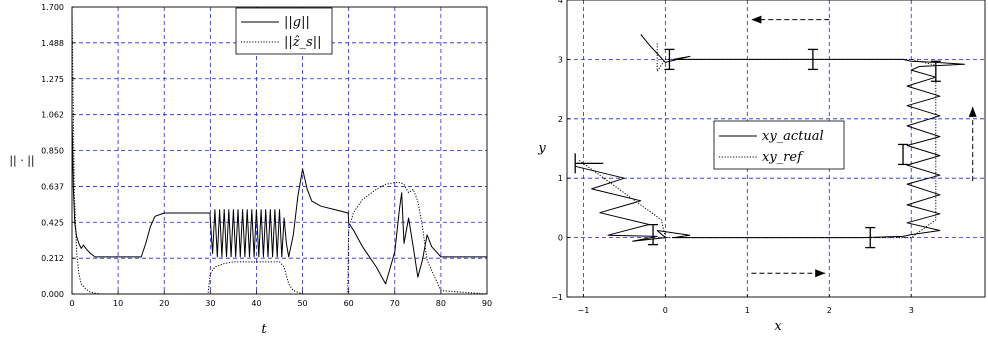 The width and height of the screenshot is (988, 337). I want to click on y-tick-label: 1, so click(560, 178).